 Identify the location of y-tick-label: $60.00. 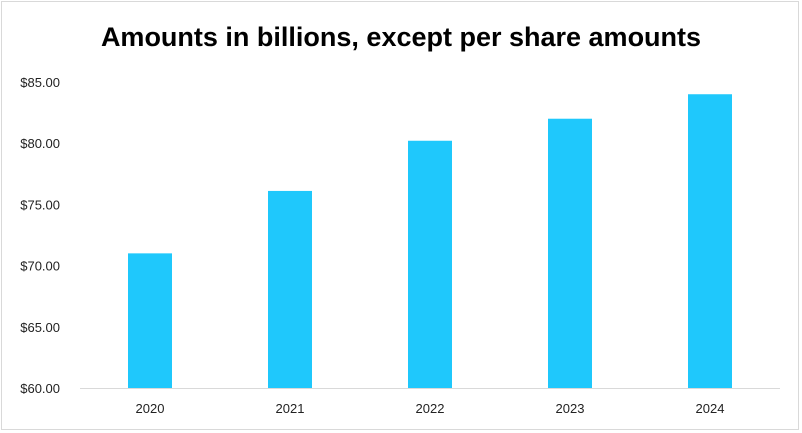
(40, 388).